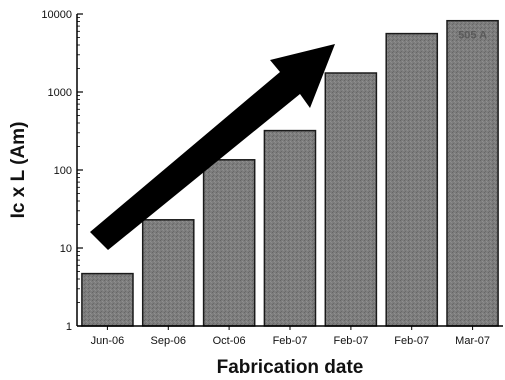  What do you see at coordinates (60, 93) in the screenshot?
I see `y-tick-label-4: 1000` at bounding box center [60, 93].